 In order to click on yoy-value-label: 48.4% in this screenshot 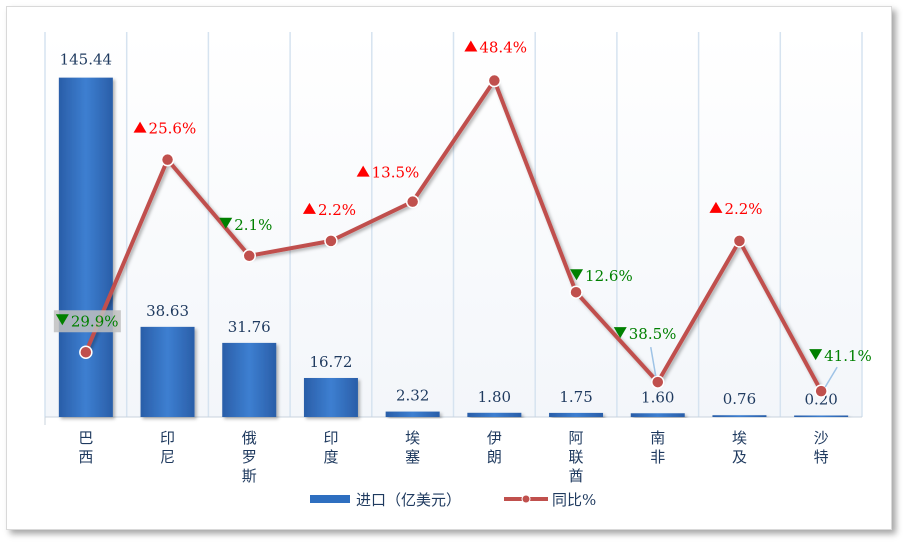, I will do `click(503, 48)`.